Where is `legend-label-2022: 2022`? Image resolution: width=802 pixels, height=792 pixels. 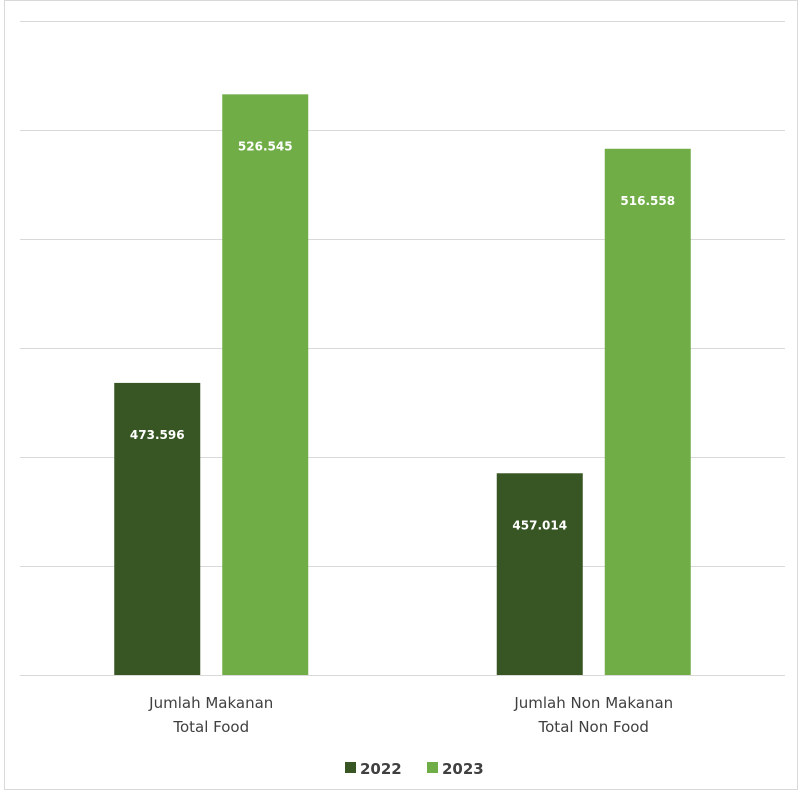
legend-label-2022: 2022 is located at coordinates (381, 769).